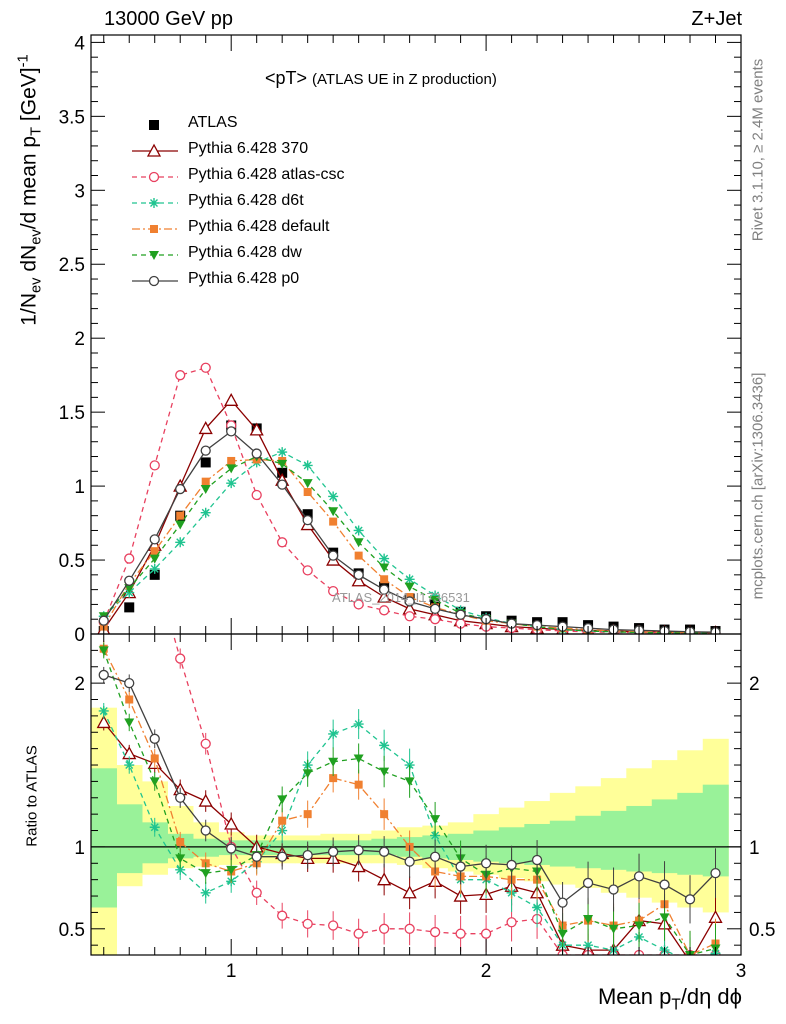 This screenshot has height=1024, width=786. I want to click on y-axis-label-ratio: Ratio to ATLAS, so click(32, 796).